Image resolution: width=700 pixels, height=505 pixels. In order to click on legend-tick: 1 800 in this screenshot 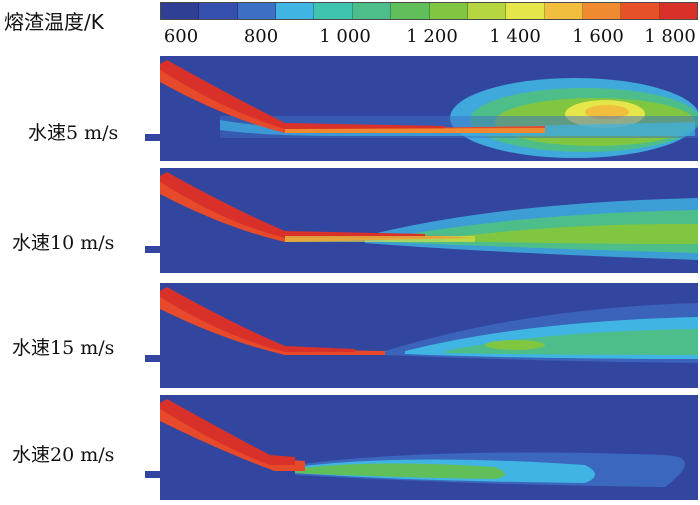, I will do `click(670, 36)`.